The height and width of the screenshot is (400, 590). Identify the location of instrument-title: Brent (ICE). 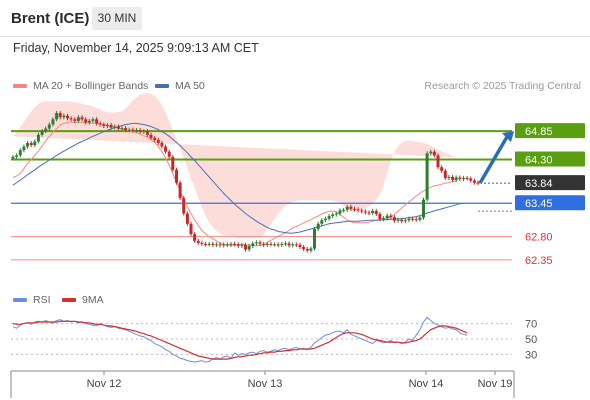
(50, 18).